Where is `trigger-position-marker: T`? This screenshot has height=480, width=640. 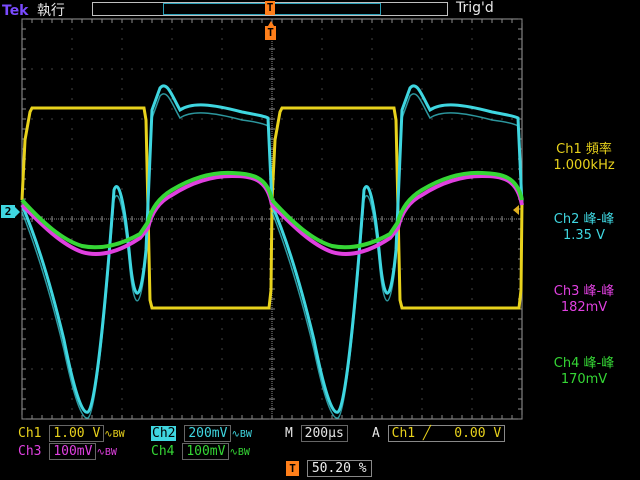 trigger-position-marker: T is located at coordinates (270, 8).